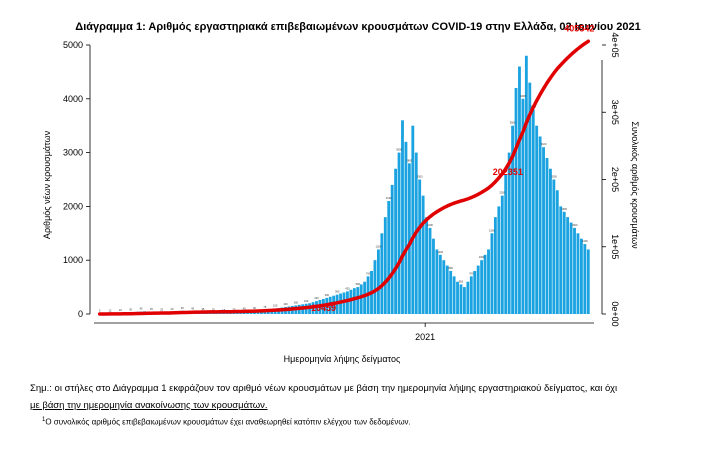 The height and width of the screenshot is (454, 716). Describe the element at coordinates (615, 112) in the screenshot. I see `y2-tick-label-3: 3e+05` at that location.